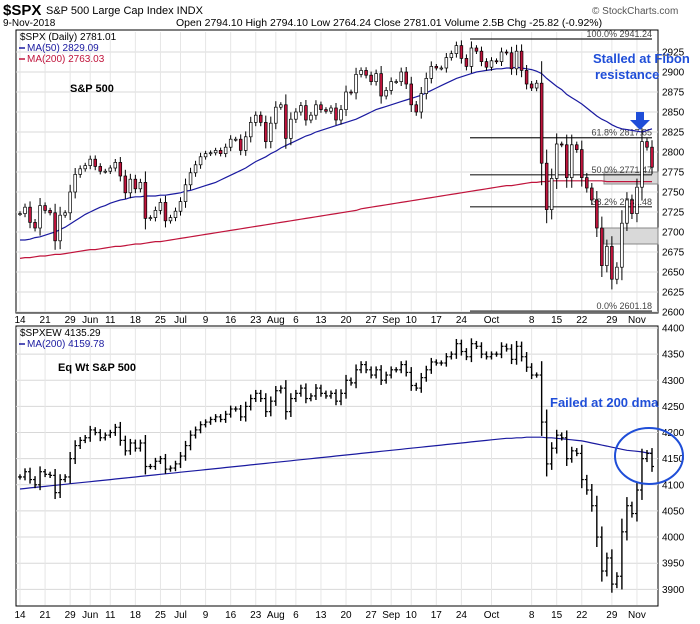  What do you see at coordinates (673, 433) in the screenshot?
I see `y-tick-label: 4200` at bounding box center [673, 433].